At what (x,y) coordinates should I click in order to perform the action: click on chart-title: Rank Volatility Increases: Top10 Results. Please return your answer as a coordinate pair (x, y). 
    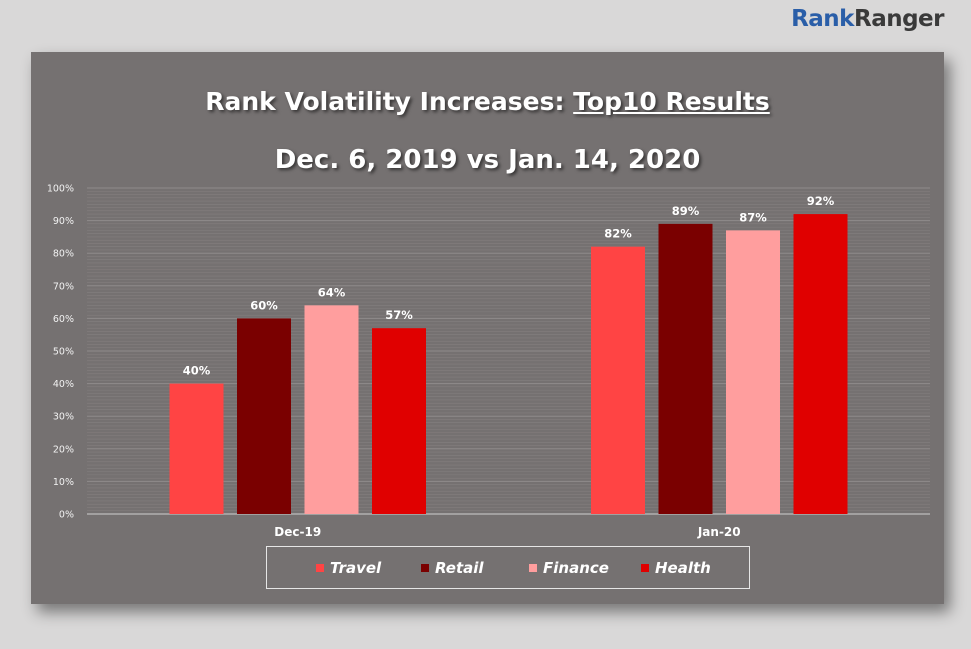
    Looking at the image, I should click on (487, 101).